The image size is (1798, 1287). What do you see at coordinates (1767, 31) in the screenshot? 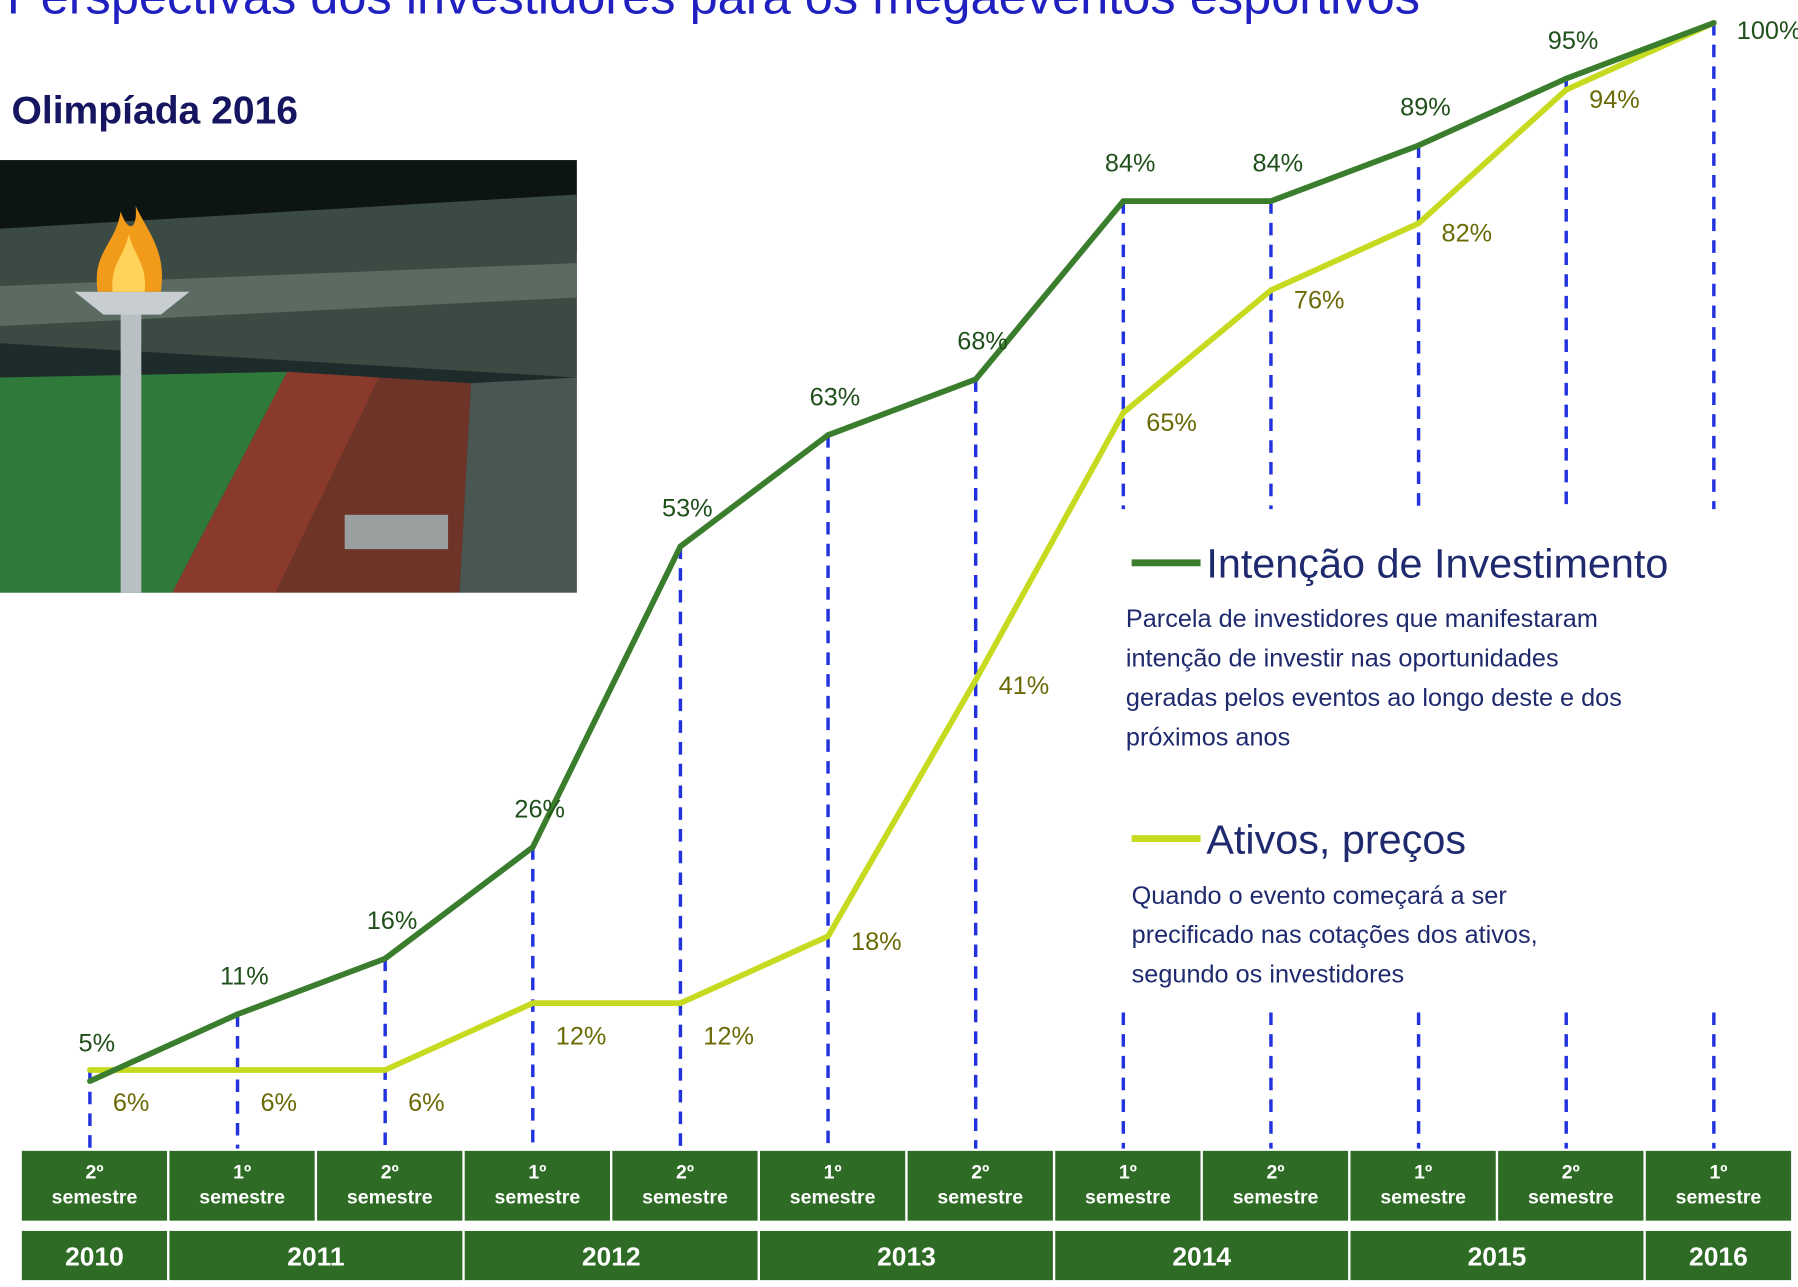
I see `value-label: 100%` at bounding box center [1767, 31].